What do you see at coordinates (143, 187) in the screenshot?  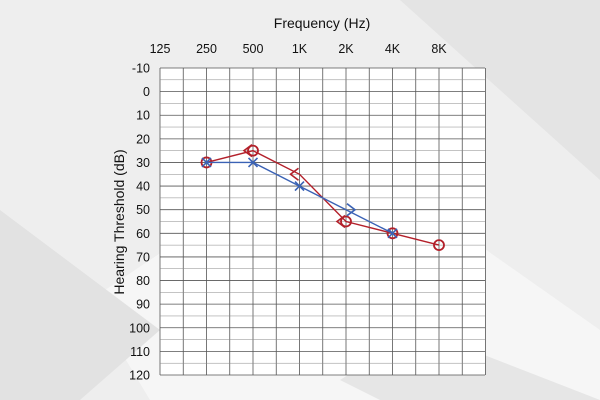 I see `y-tick-label: 40` at bounding box center [143, 187].